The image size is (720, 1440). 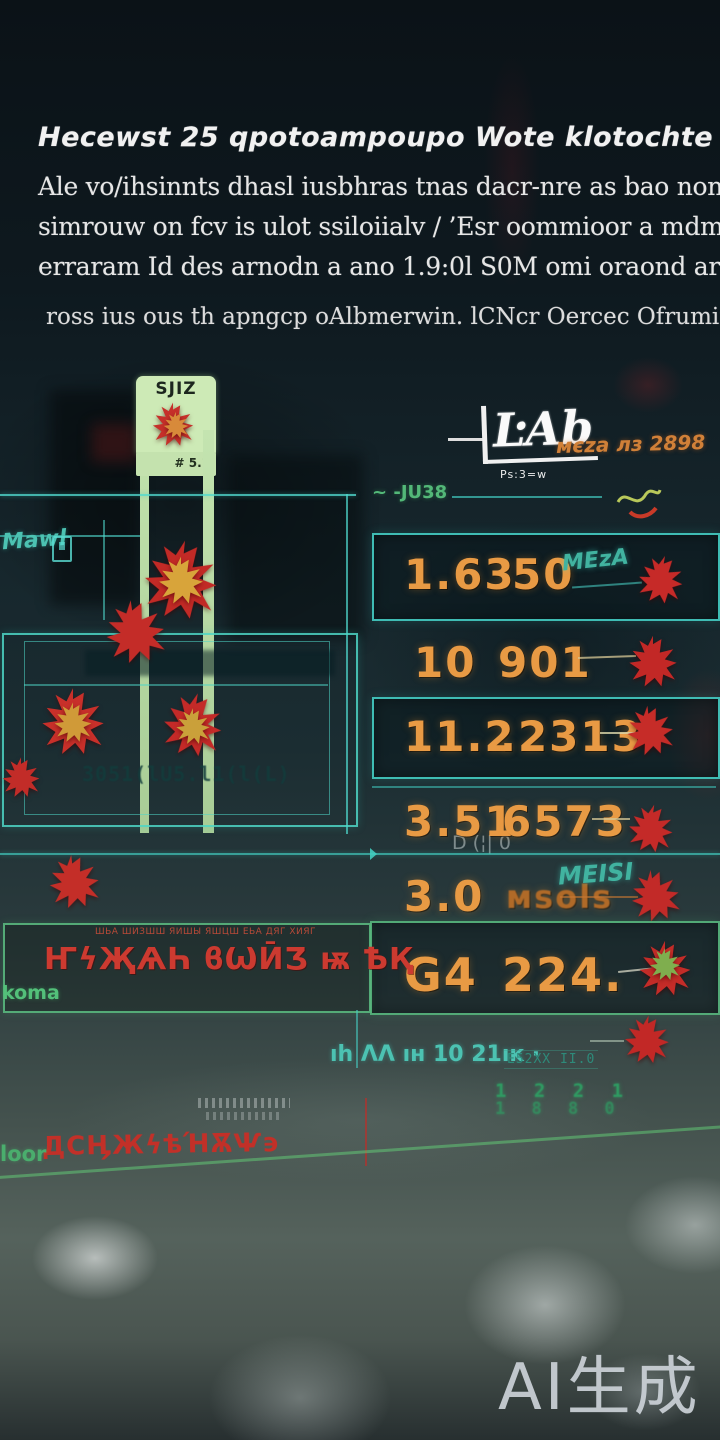 I want to click on tower-sign: SJIZ, so click(x=176, y=415).